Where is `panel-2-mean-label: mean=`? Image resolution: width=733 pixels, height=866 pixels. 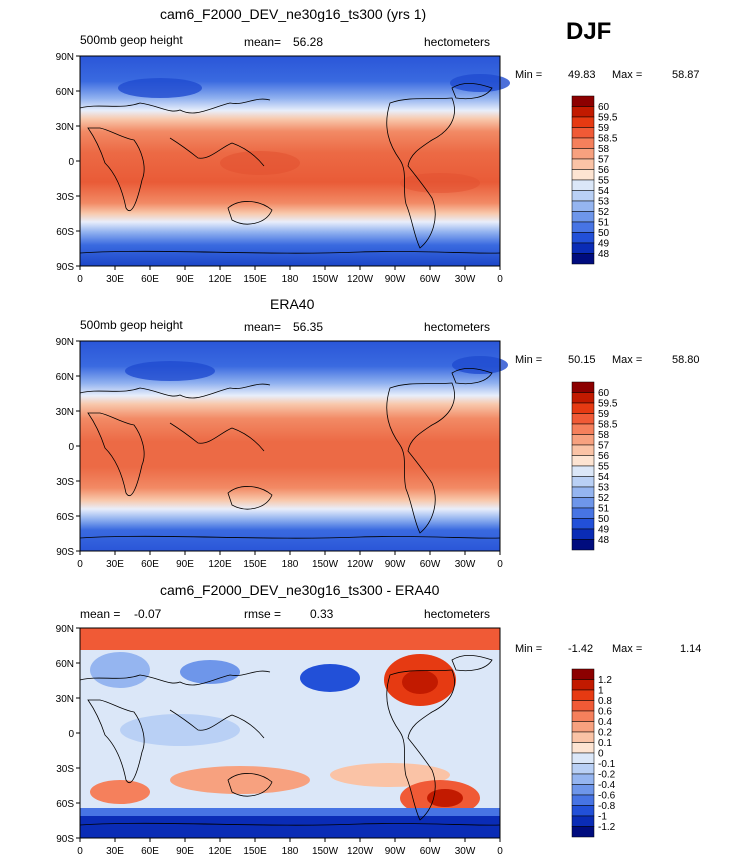
panel-2-mean-label: mean= is located at coordinates (263, 327).